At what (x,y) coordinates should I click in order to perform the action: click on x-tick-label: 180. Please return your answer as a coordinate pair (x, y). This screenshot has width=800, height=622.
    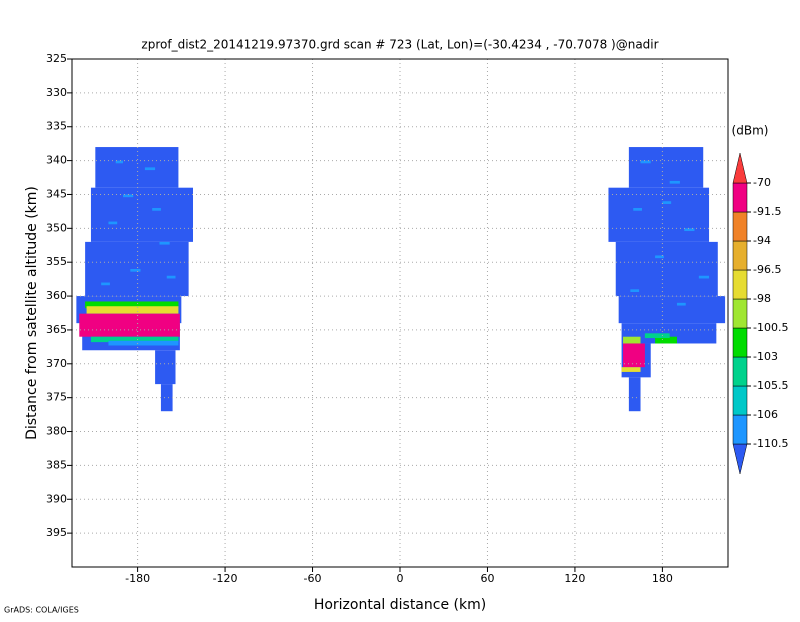
    Looking at the image, I should click on (662, 578).